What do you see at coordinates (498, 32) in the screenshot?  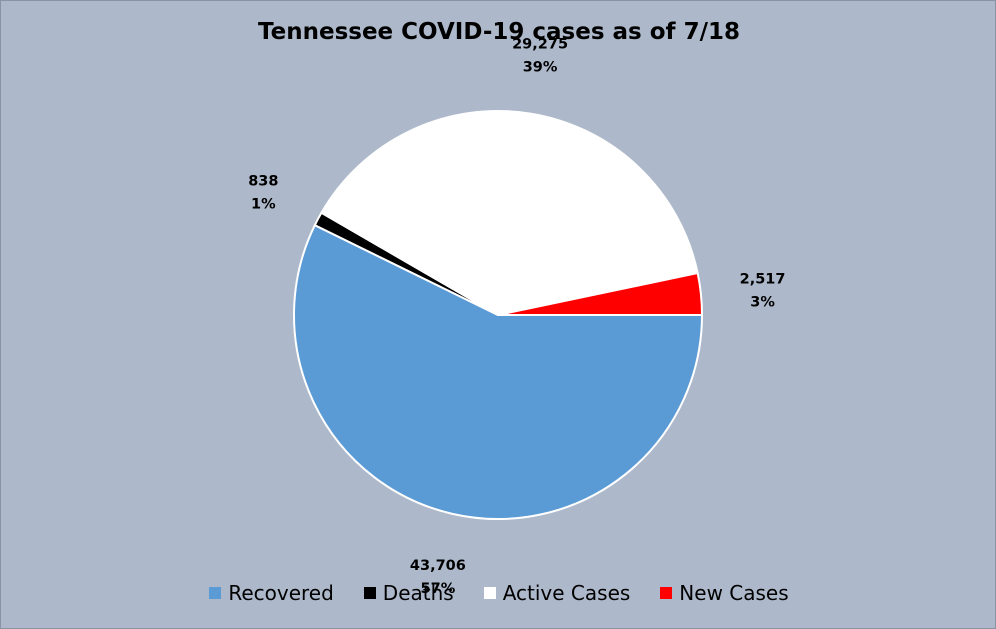 I see `chart-title: Tennessee COVID-19 cases as of 7/18` at bounding box center [498, 32].